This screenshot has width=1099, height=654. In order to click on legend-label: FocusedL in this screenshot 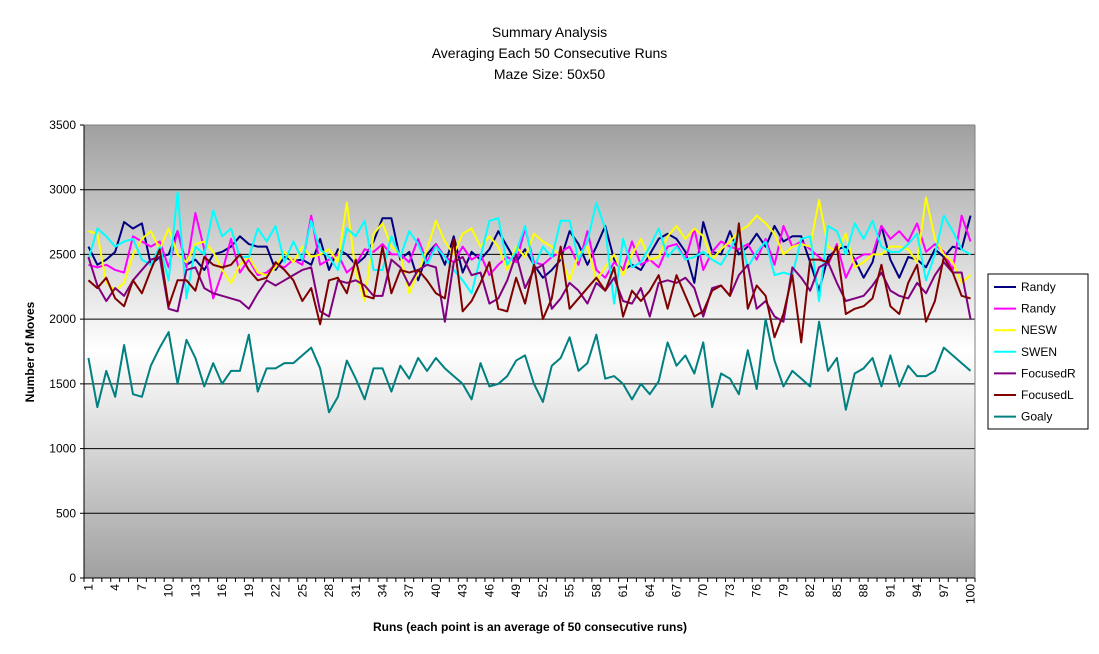, I will do `click(1047, 395)`.